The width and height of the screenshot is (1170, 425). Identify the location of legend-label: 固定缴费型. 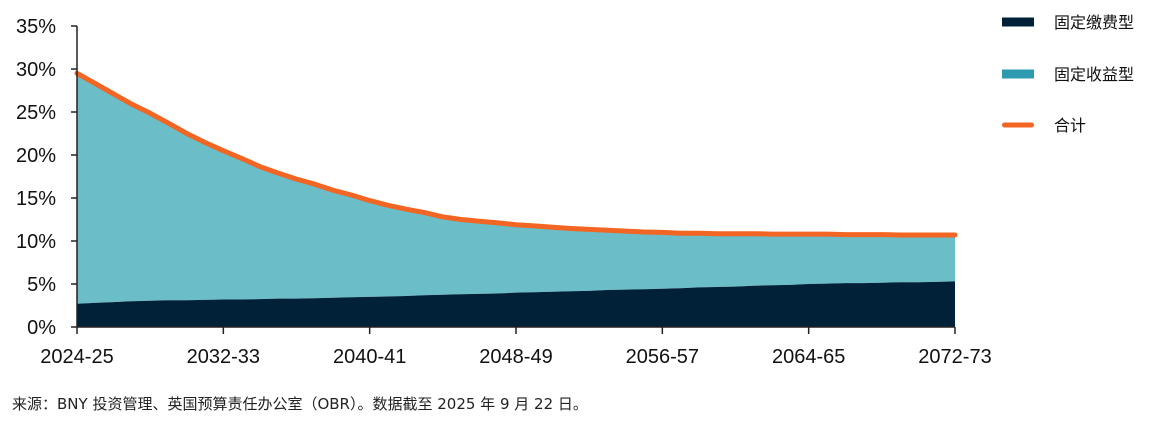
(1094, 22).